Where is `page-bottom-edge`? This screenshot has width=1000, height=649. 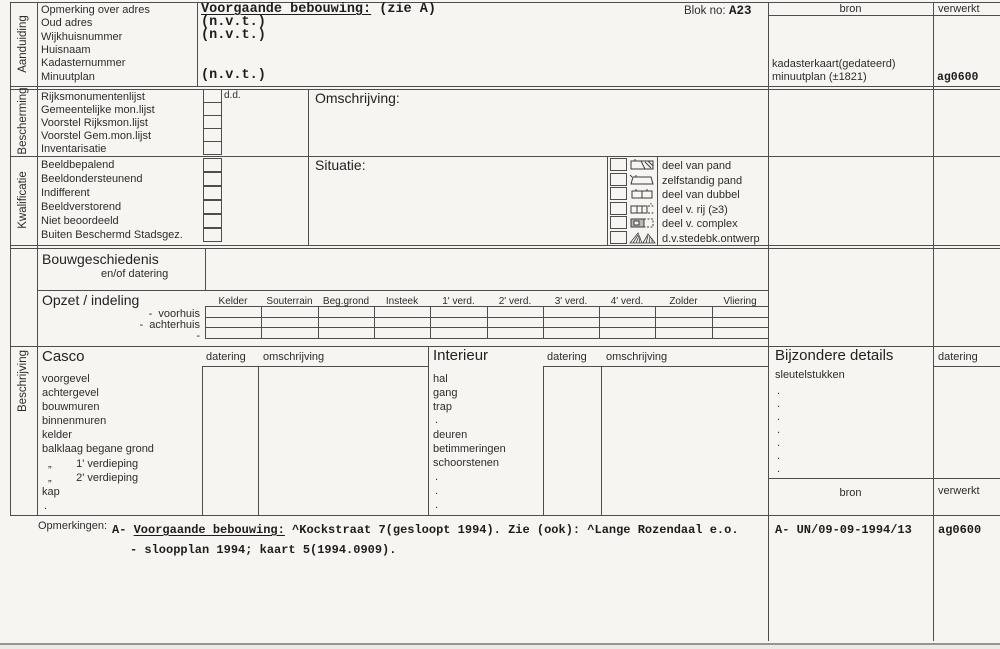
page-bottom-edge is located at coordinates (500, 644).